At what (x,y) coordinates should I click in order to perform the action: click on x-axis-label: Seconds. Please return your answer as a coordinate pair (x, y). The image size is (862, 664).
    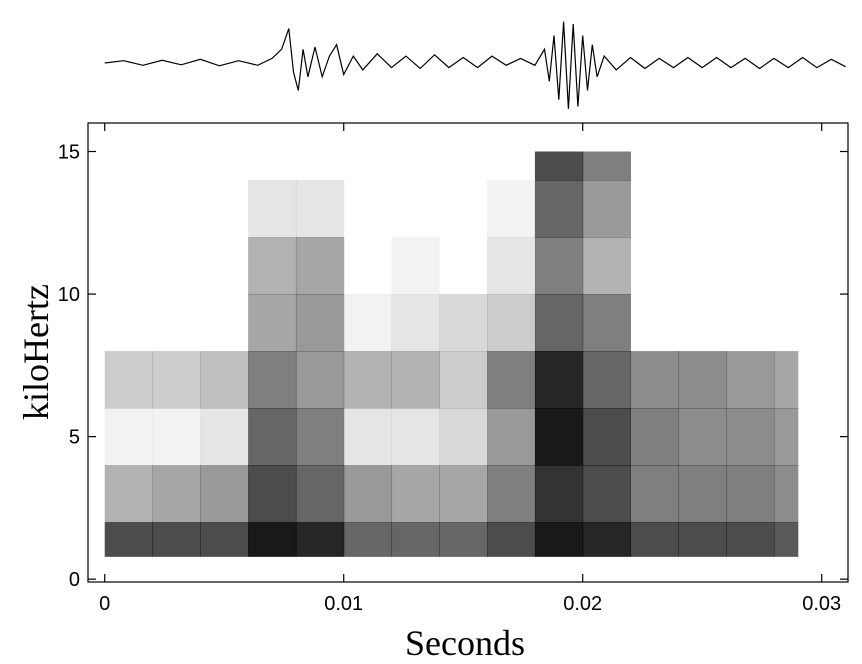
    Looking at the image, I should click on (465, 643).